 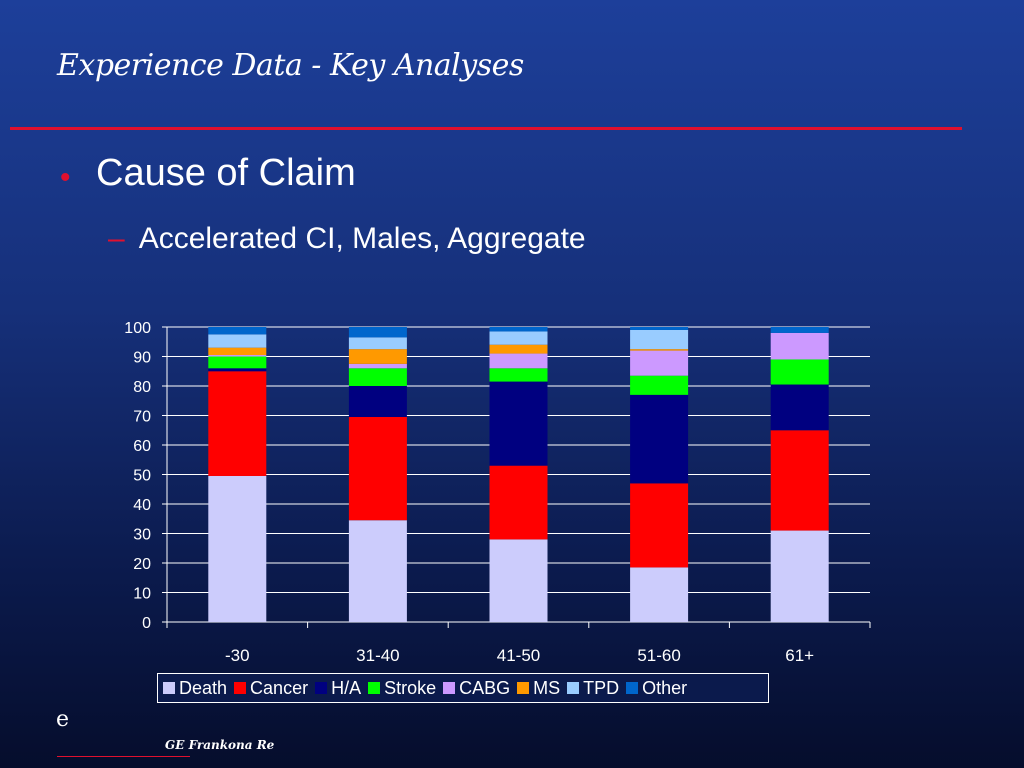 I want to click on y-tick-label: 0, so click(x=146, y=623).